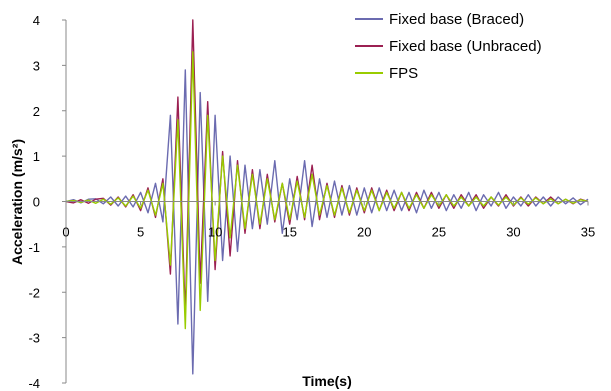  Describe the element at coordinates (34, 292) in the screenshot. I see `y-tick-label: -2` at that location.